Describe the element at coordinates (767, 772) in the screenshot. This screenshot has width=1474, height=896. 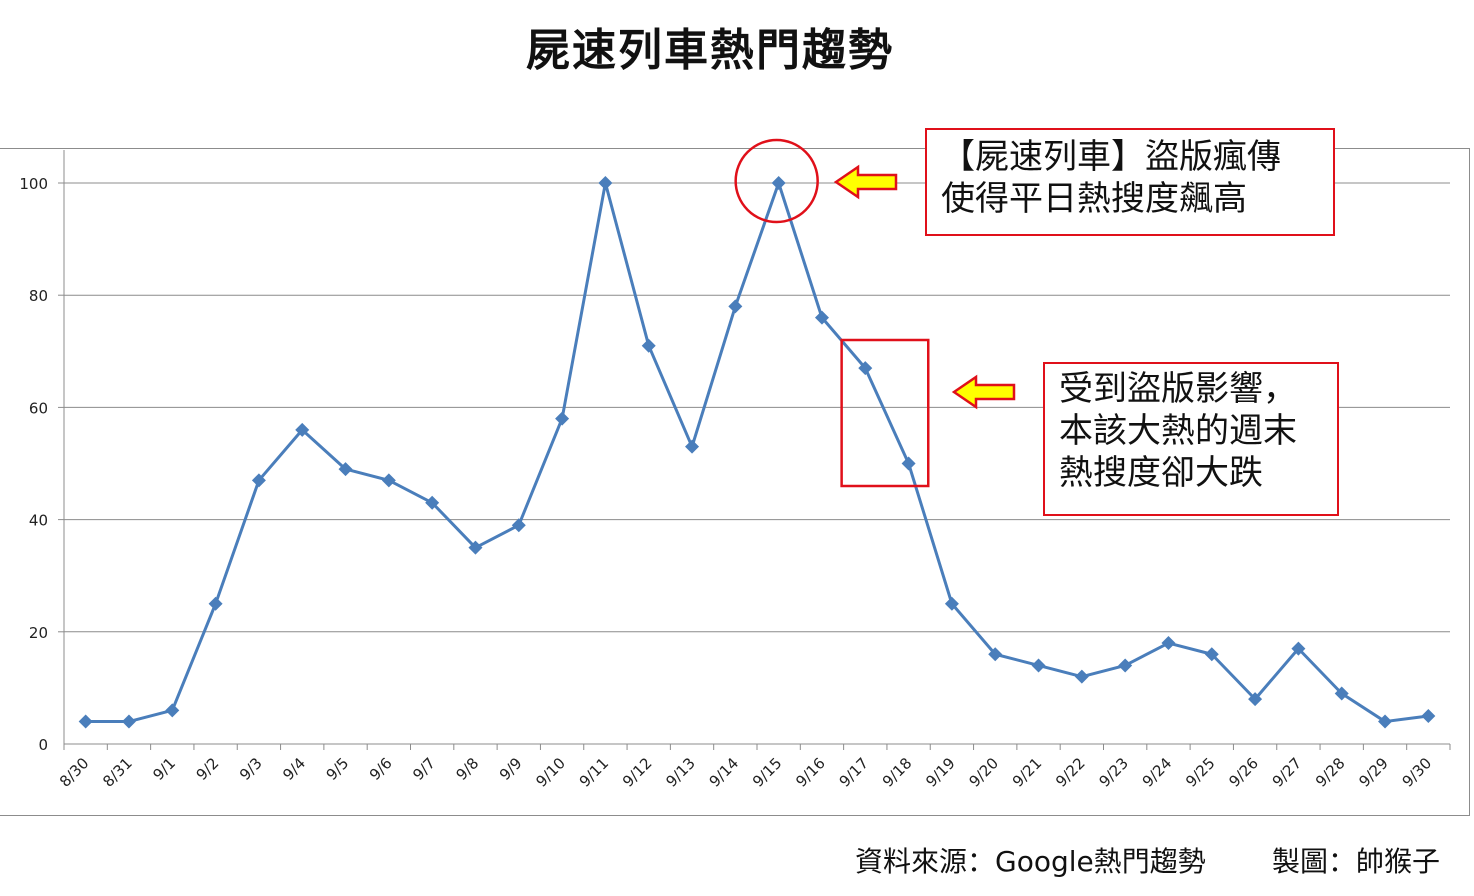
I see `x-tick-label: 9/15` at that location.